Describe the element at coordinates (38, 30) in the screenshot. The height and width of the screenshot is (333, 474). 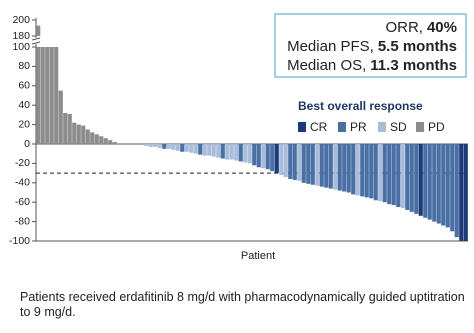
I see `bar-upper` at that location.